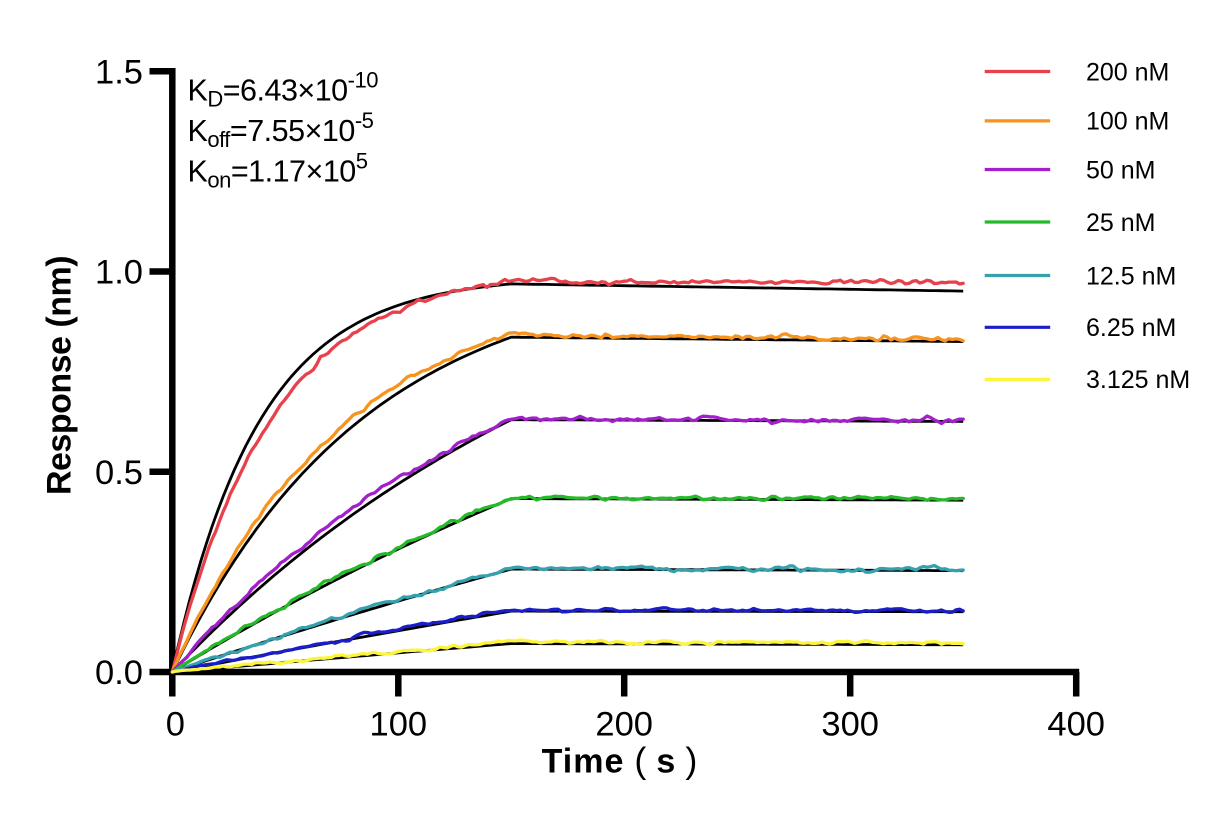  What do you see at coordinates (1120, 170) in the screenshot?
I see `svg-text: 50 nM` at bounding box center [1120, 170].